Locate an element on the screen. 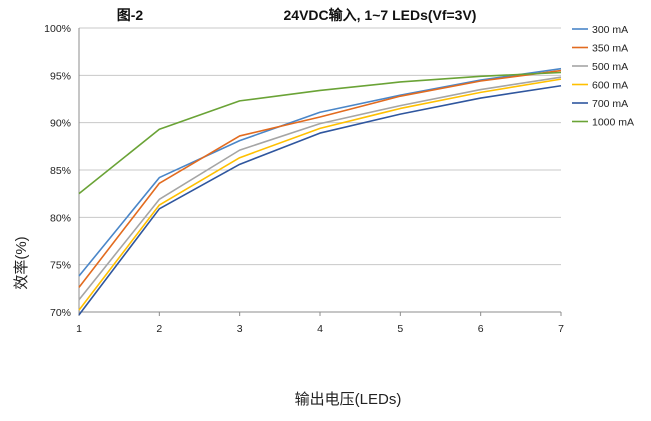 This screenshot has width=651, height=421. legend: 300 mA 350 mA 500 mA 600 mA 700 mA 1000 mA is located at coordinates (603, 76).